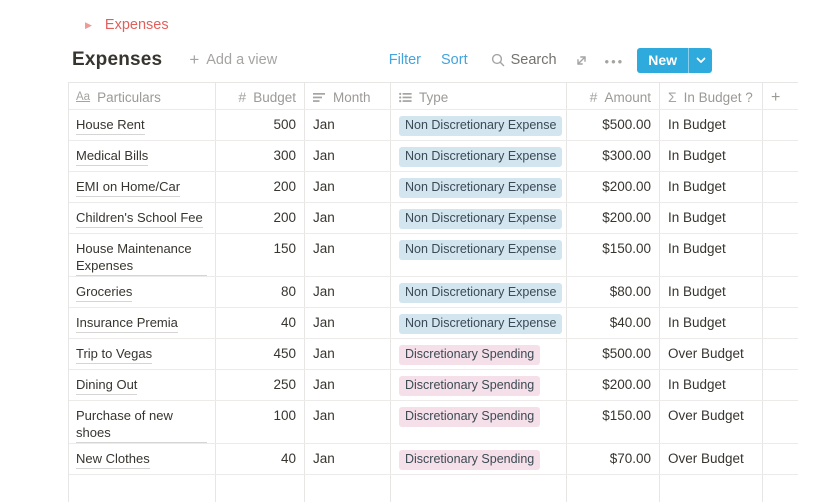 Image resolution: width=832 pixels, height=502 pixels. I want to click on cell-particulars: Dining Out, so click(142, 385).